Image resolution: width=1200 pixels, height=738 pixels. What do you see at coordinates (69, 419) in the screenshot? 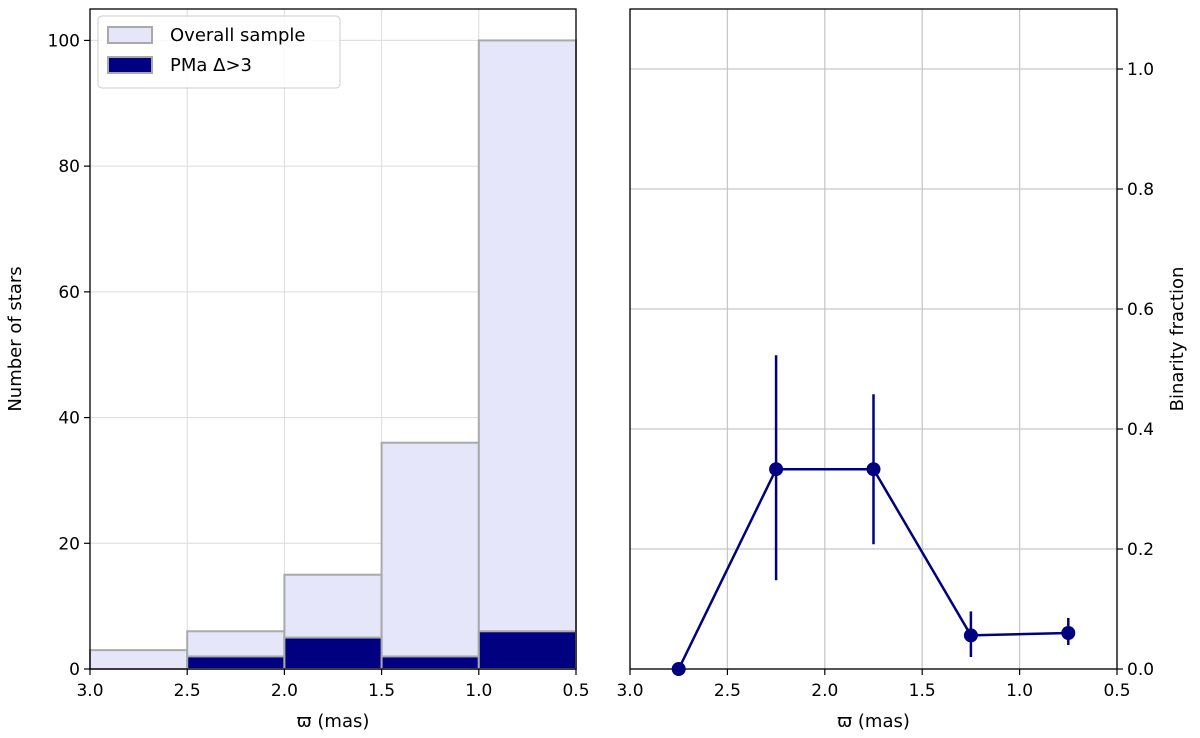
I see `y-tick-label: 40` at bounding box center [69, 419].